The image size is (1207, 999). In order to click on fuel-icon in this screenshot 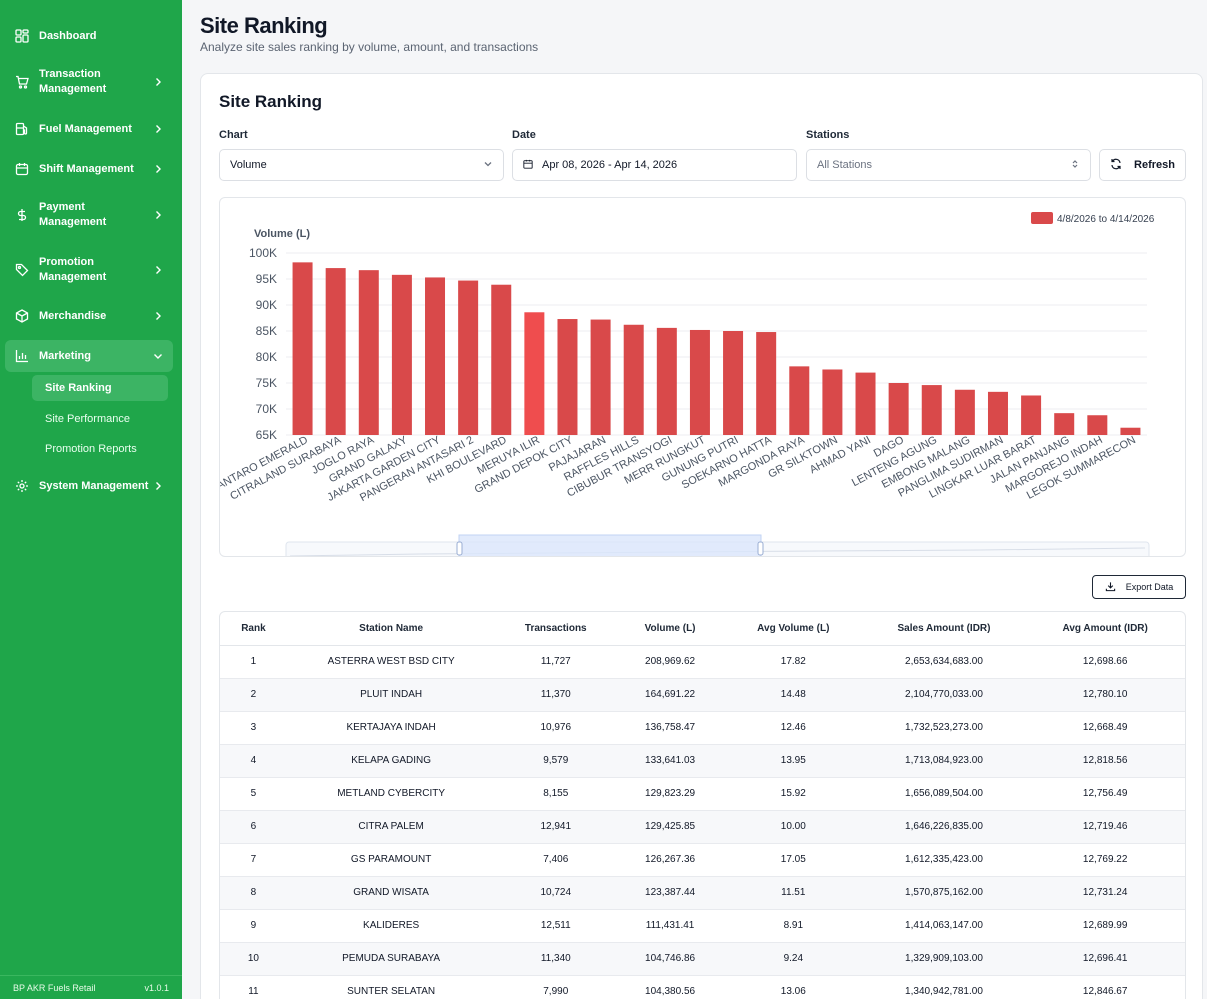, I will do `click(22, 129)`.